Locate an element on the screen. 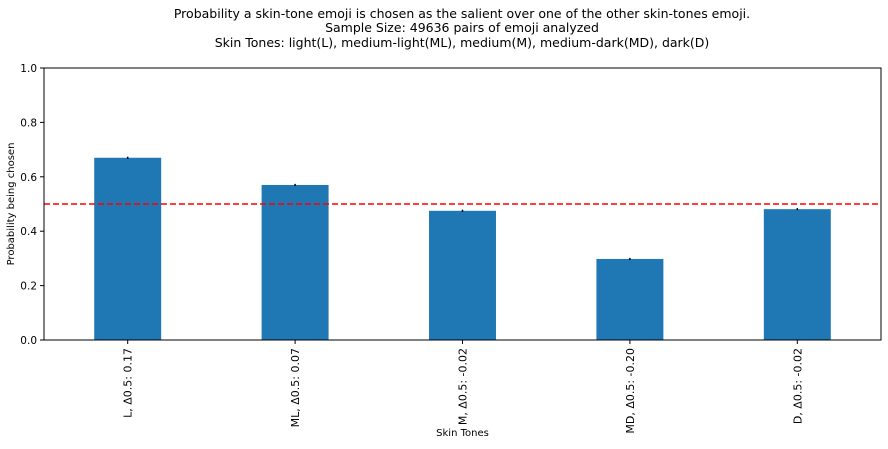  x-tick-label: L, Δ0.5: 0.17 is located at coordinates (128, 383).